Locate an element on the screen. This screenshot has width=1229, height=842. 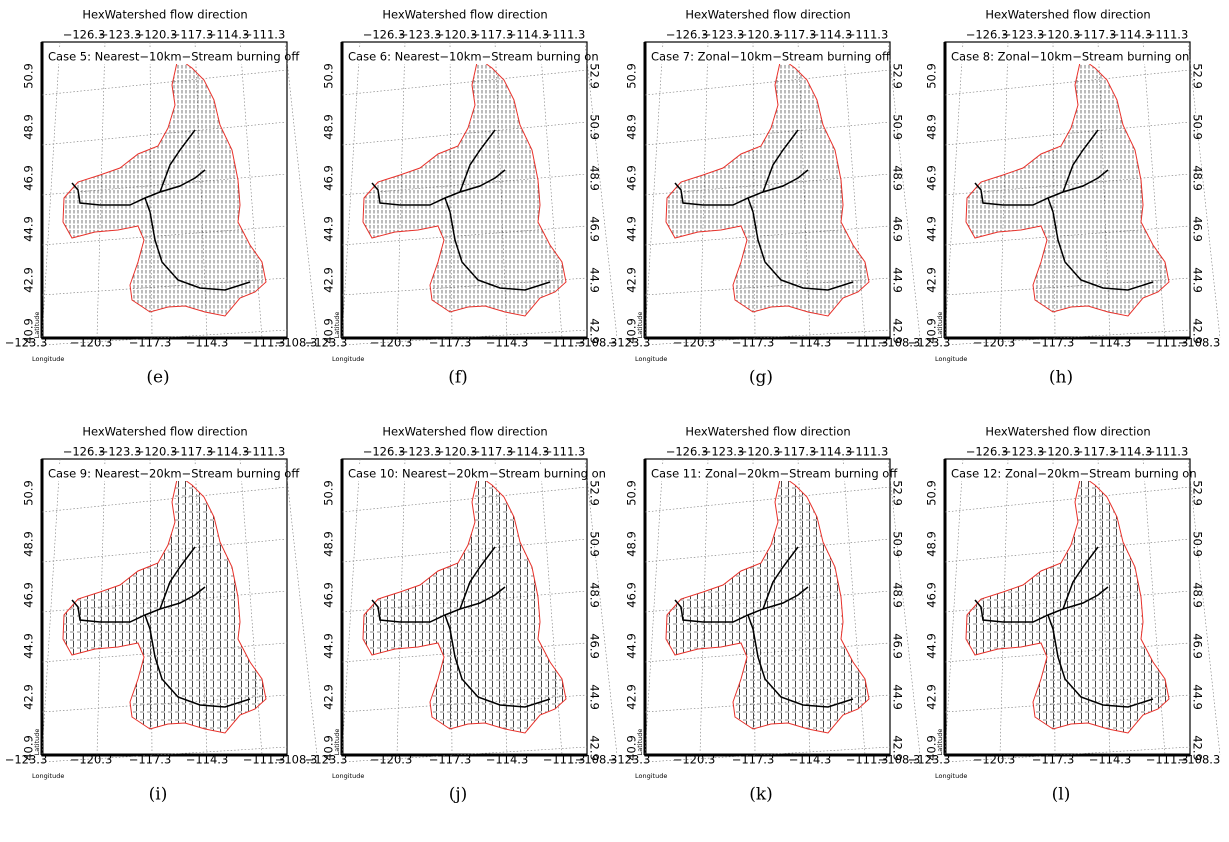
case-label: Case 7: Zonal−10km−Stream burning off is located at coordinates (771, 57).